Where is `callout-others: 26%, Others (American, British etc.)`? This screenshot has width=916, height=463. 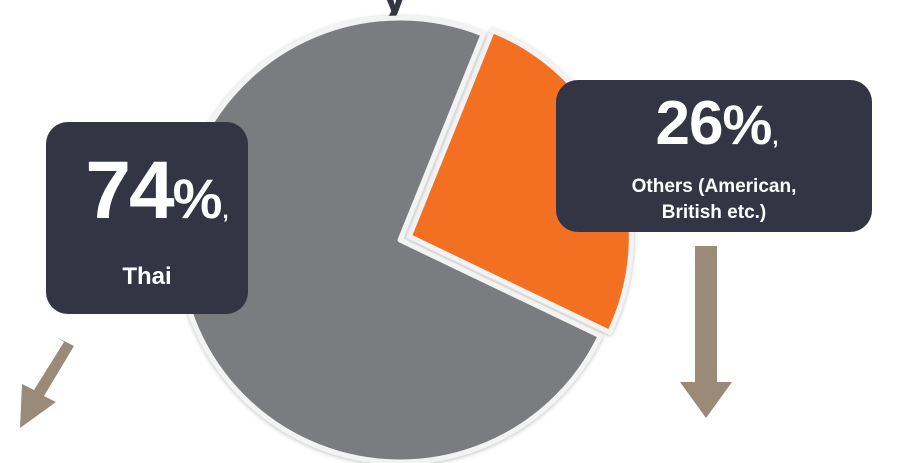 callout-others: 26%, Others (American, British etc.) is located at coordinates (714, 156).